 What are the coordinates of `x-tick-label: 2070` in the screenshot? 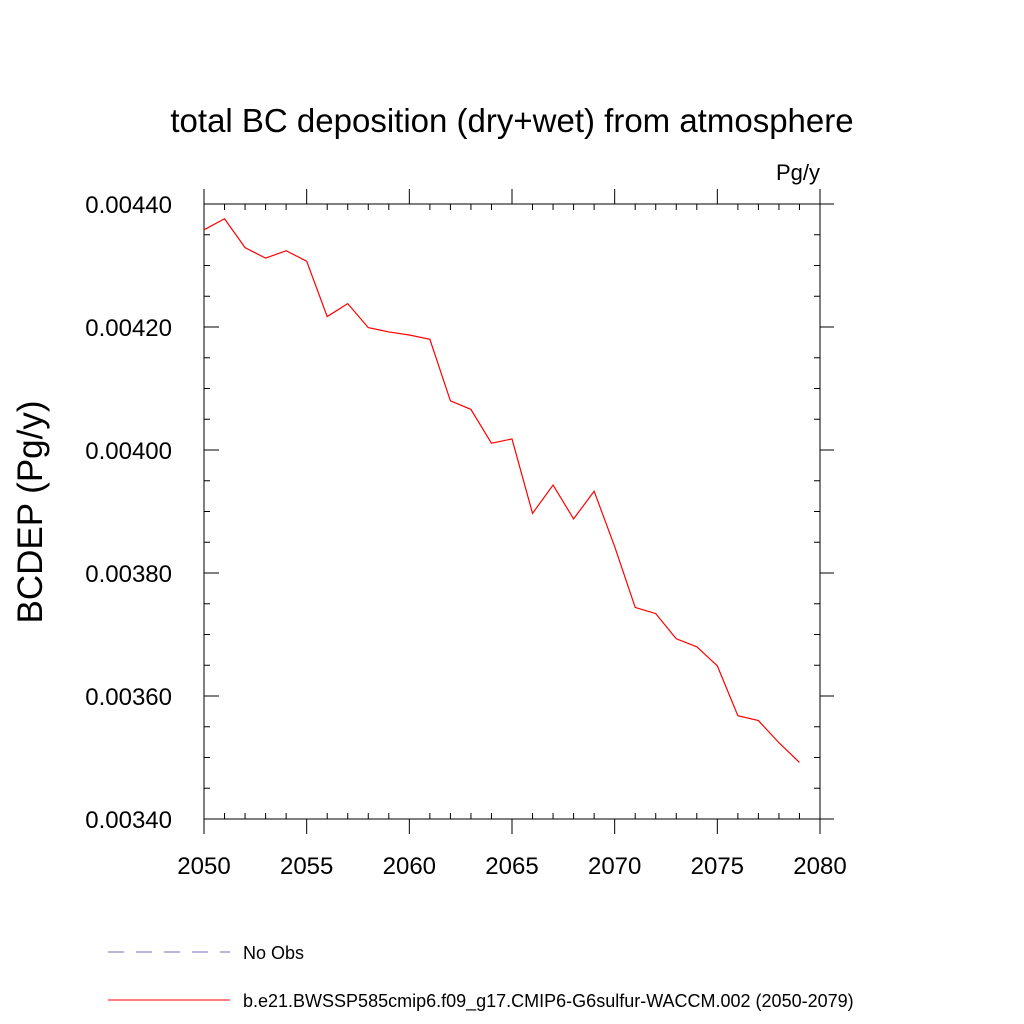 It's located at (614, 866).